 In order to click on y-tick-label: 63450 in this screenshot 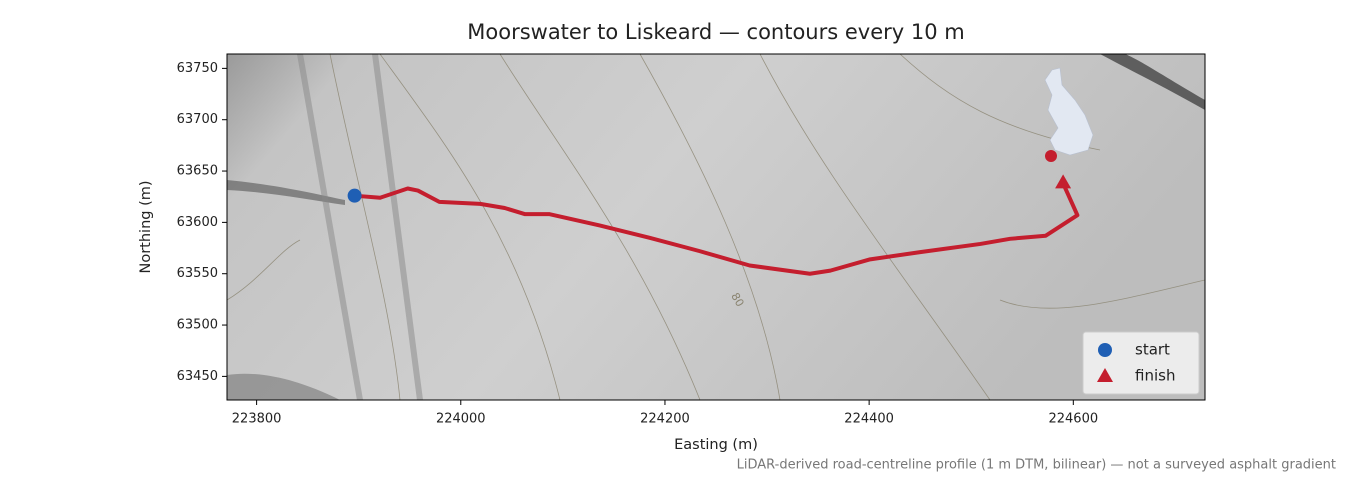, I will do `click(197, 376)`.